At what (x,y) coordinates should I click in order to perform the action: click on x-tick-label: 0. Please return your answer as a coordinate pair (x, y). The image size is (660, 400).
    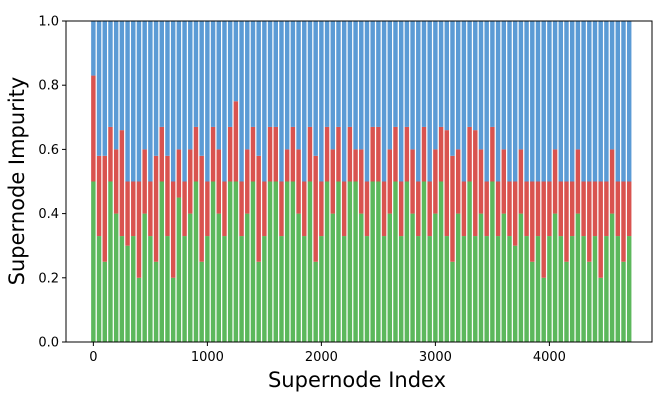
    Looking at the image, I should click on (93, 357).